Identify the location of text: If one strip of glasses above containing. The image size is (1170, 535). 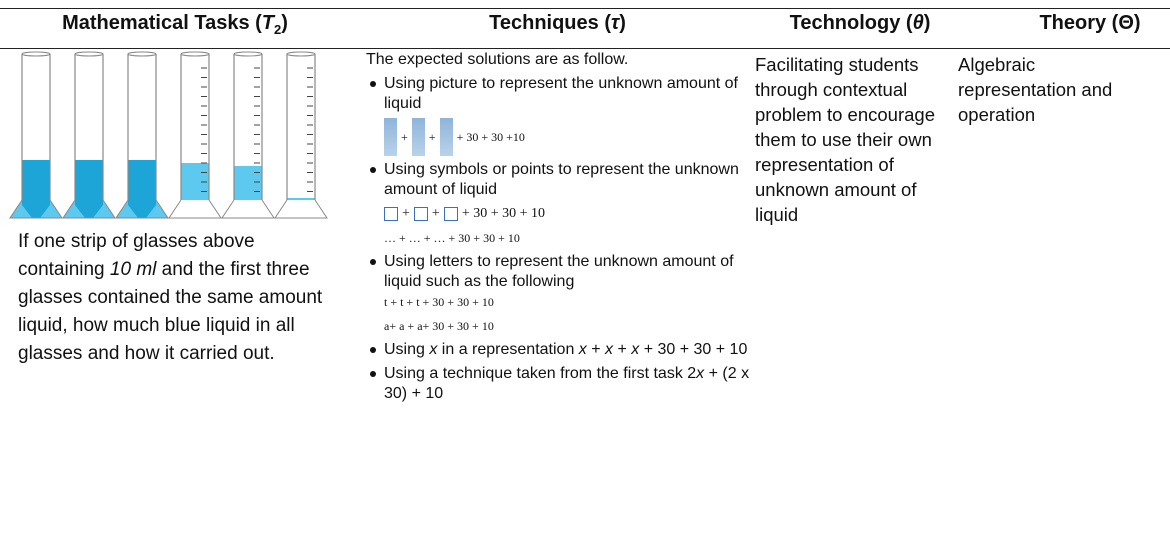
(136, 255).